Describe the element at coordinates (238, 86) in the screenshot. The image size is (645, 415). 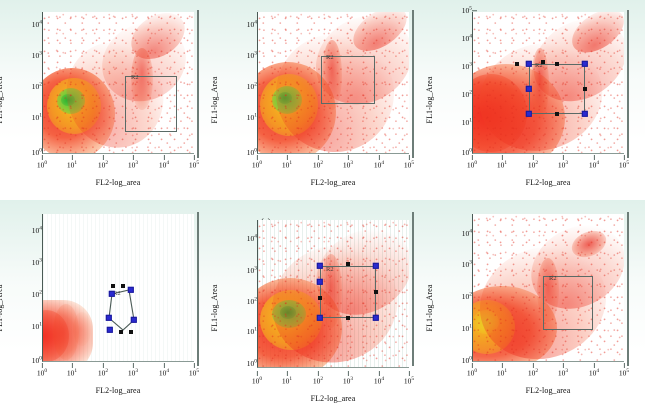
I see `y-tick-b-2: 102` at that location.